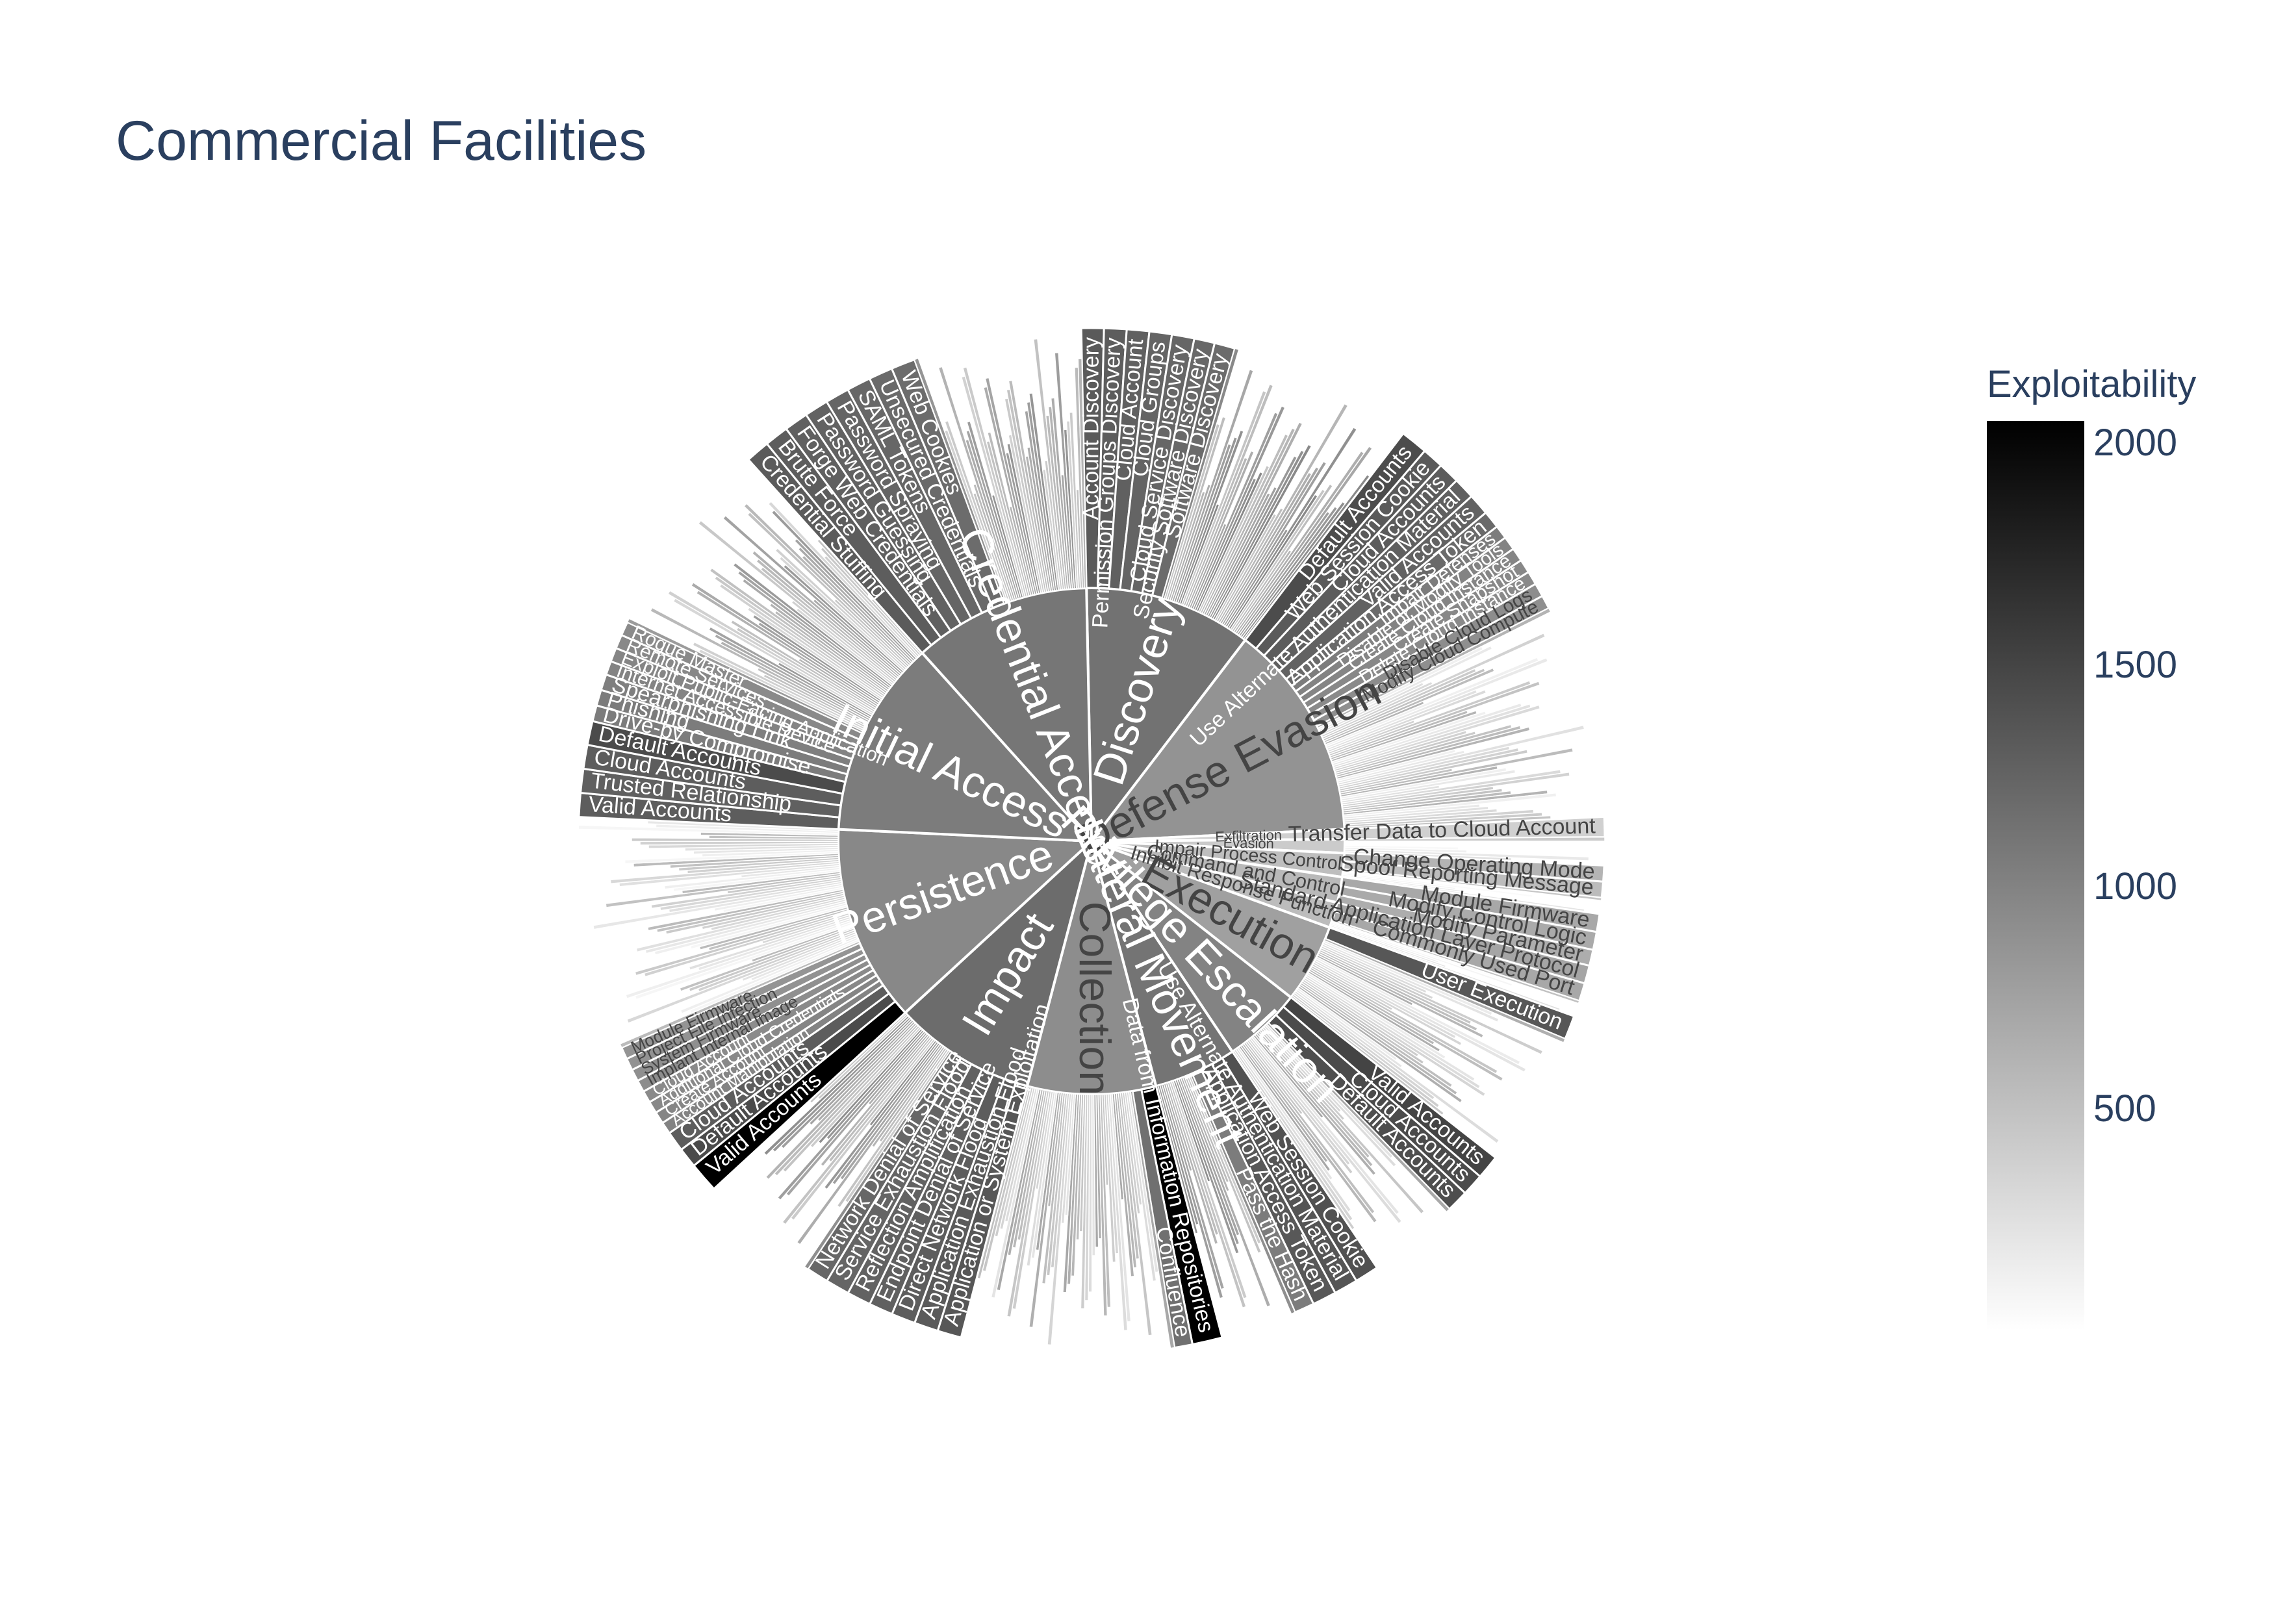 Image resolution: width=2274 pixels, height=1624 pixels. I want to click on tactic-label-exfiltration: Exfiltration, so click(1248, 836).